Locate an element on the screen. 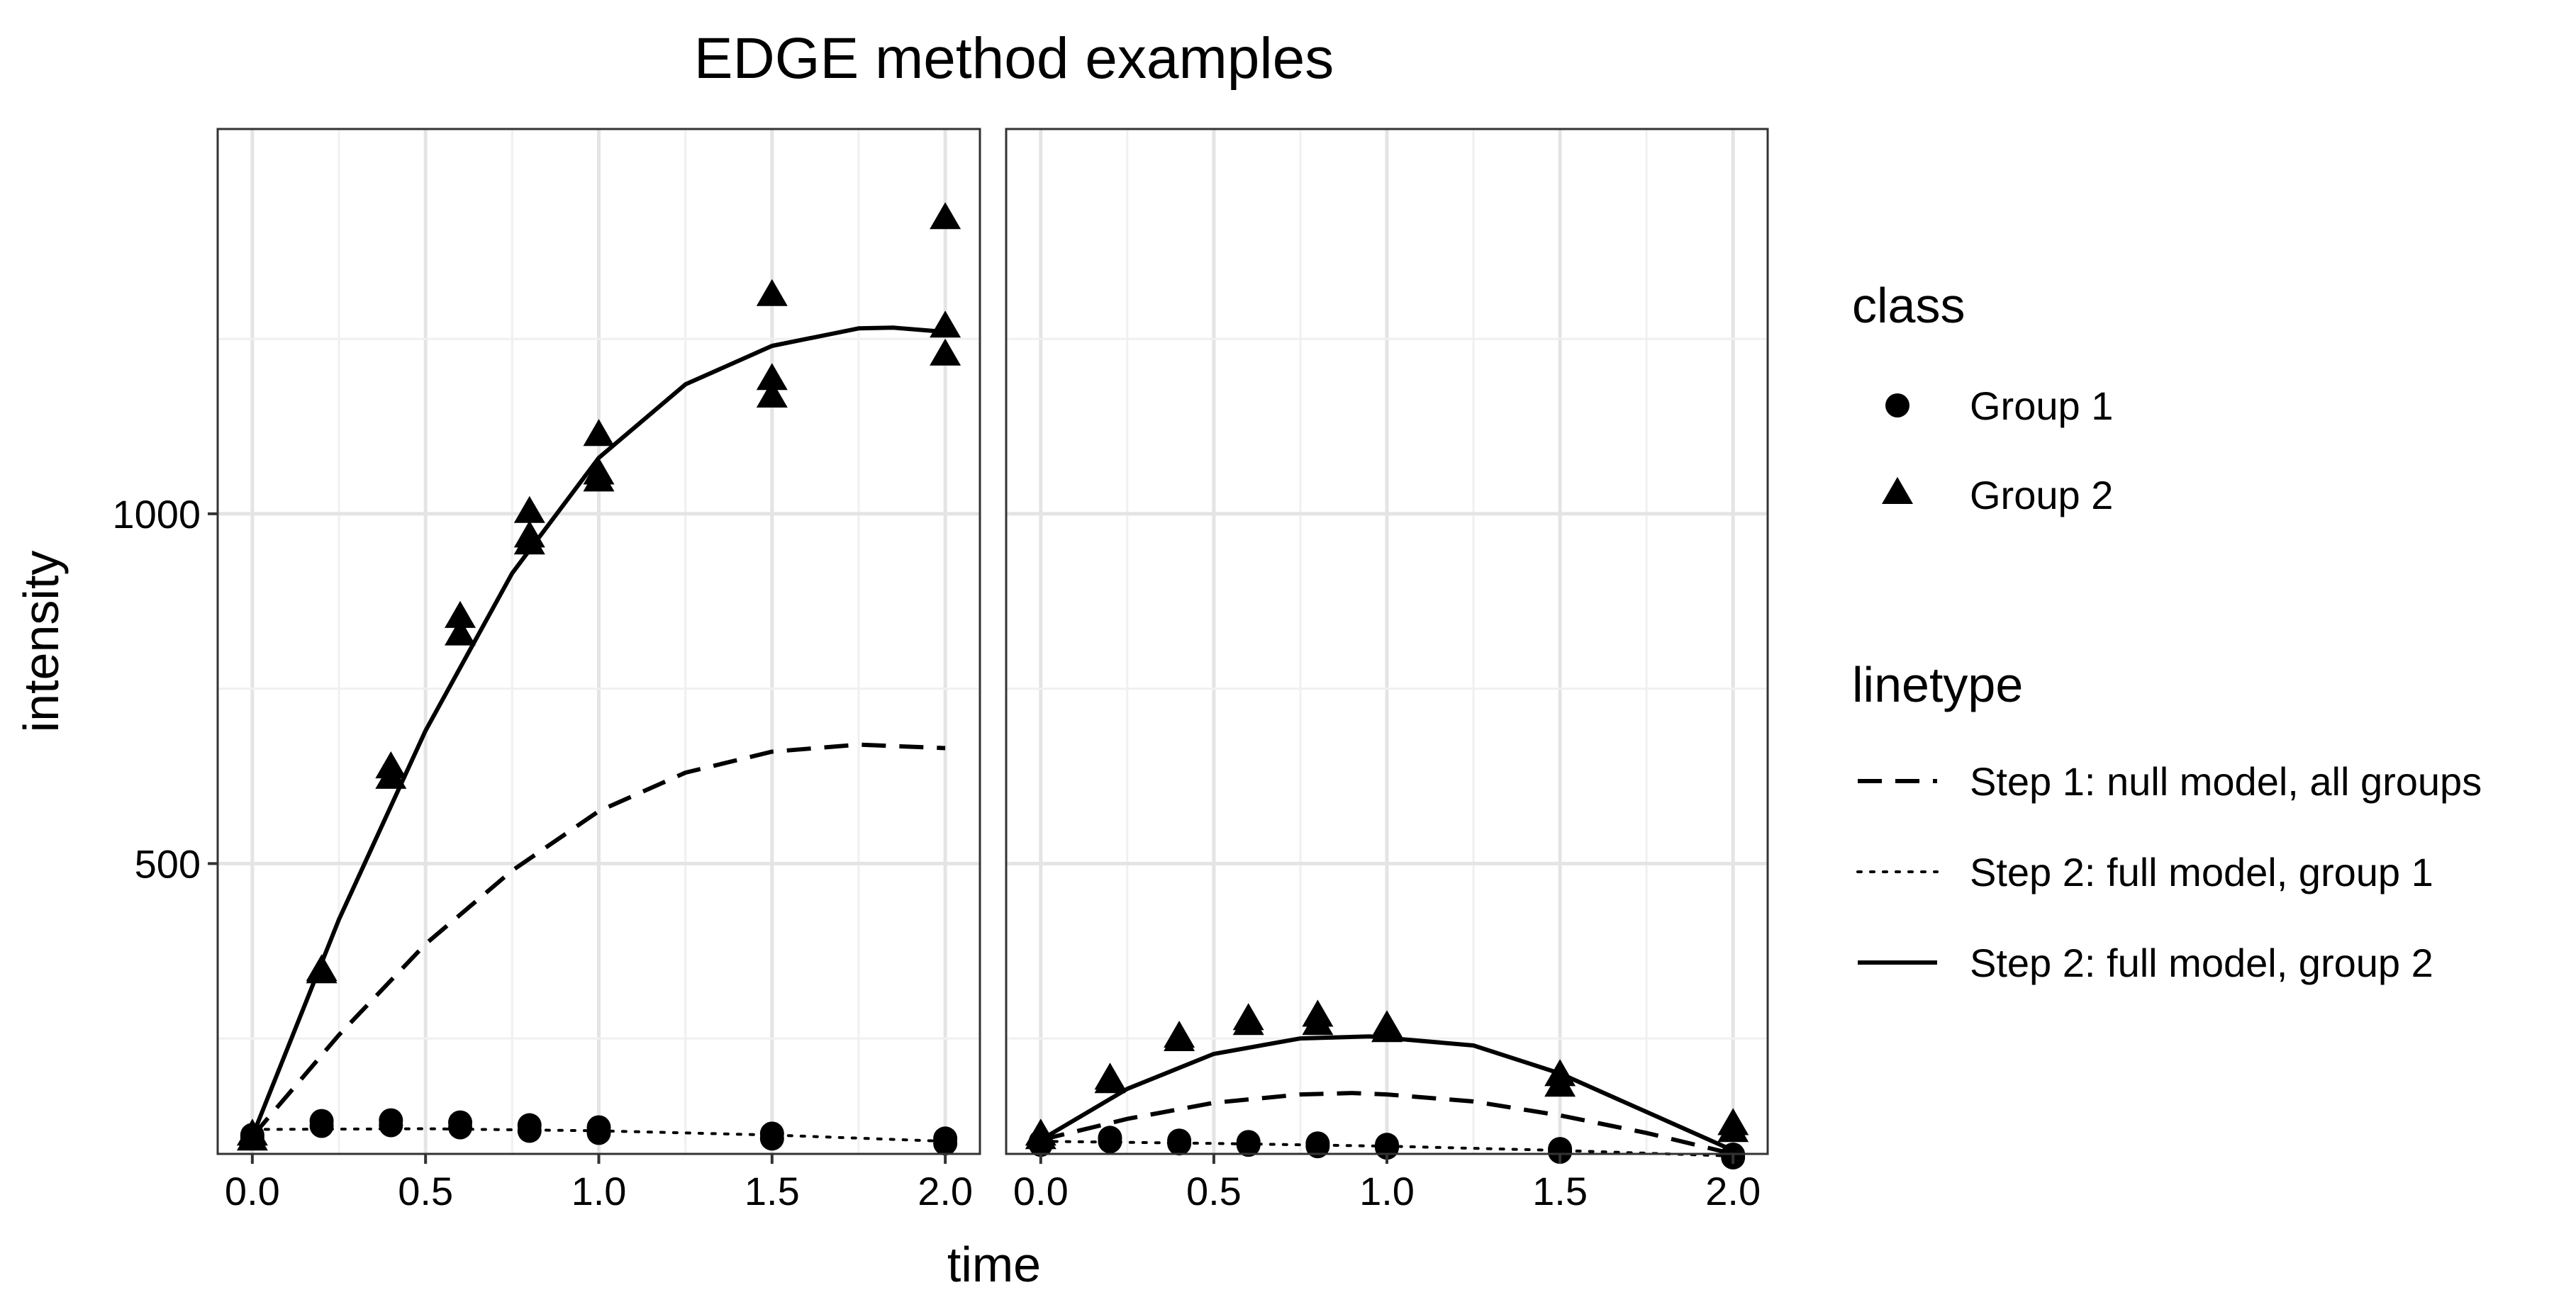 This screenshot has width=2576, height=1307. legend-class-label: Group 2 is located at coordinates (2041, 495).